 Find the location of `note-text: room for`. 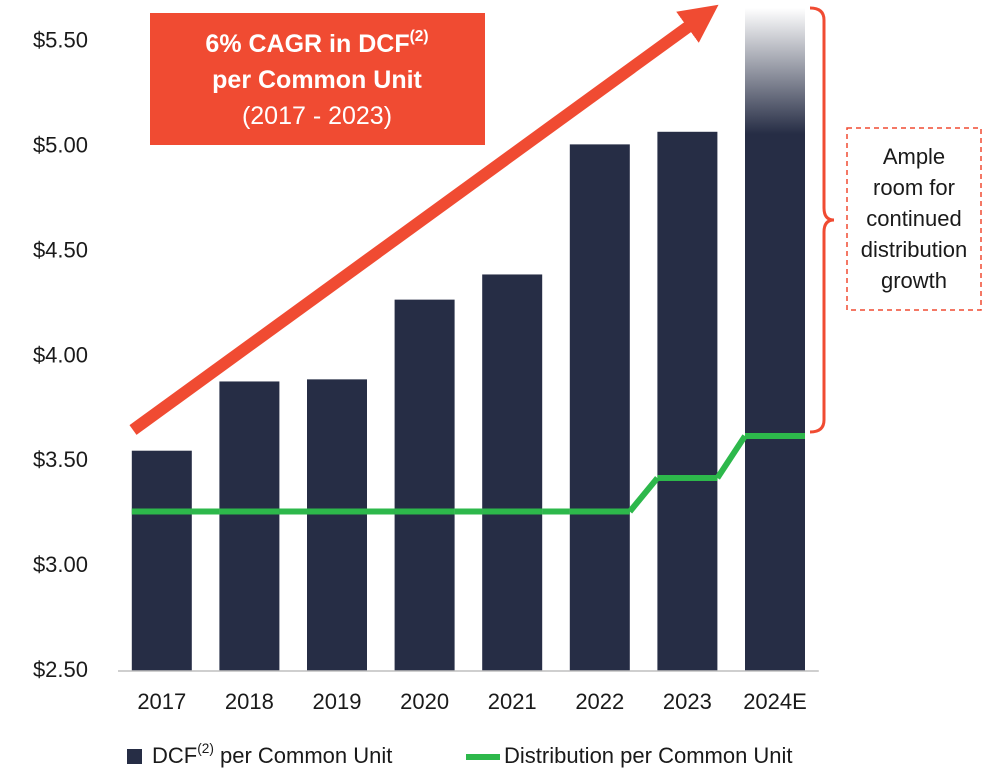

note-text: room for is located at coordinates (914, 187).